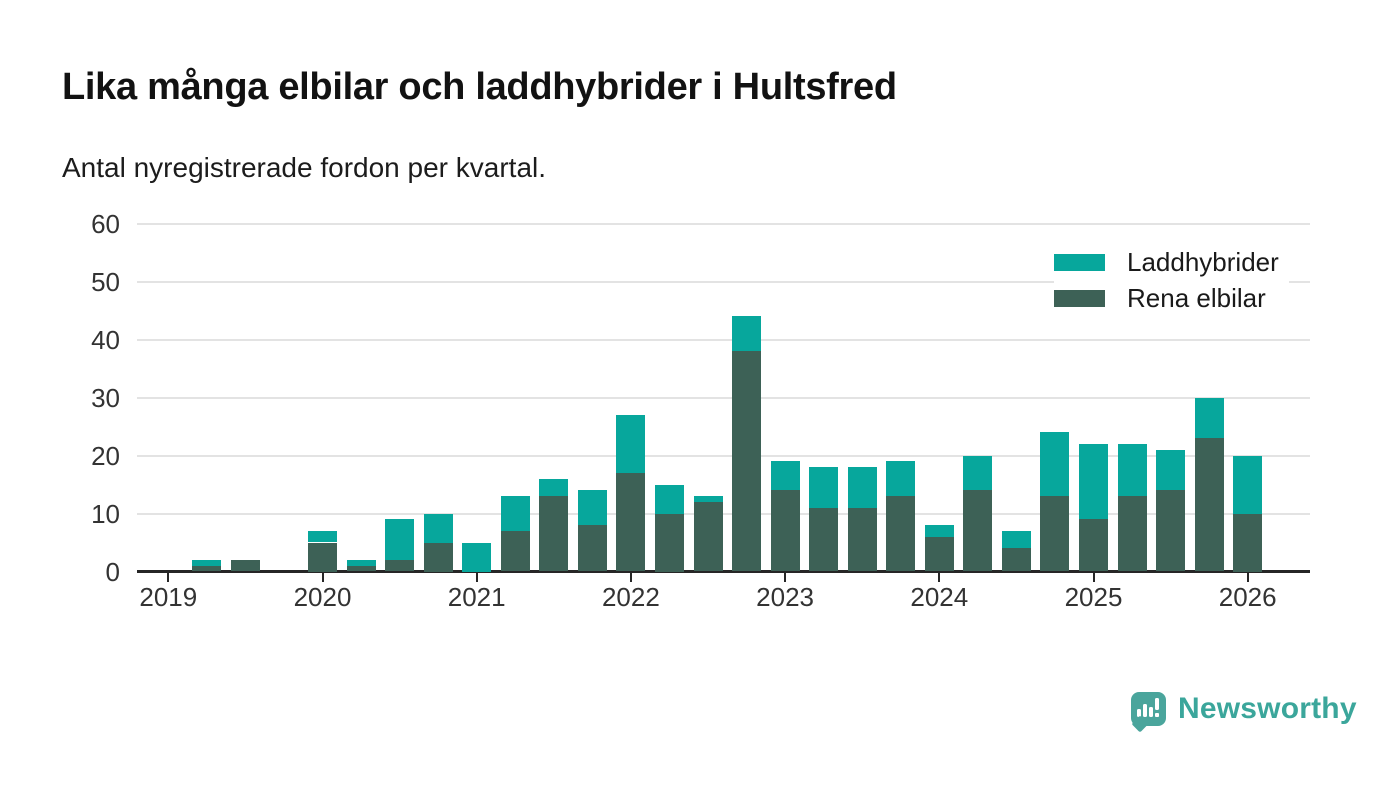  I want to click on x-tick-label: 2024, so click(939, 597).